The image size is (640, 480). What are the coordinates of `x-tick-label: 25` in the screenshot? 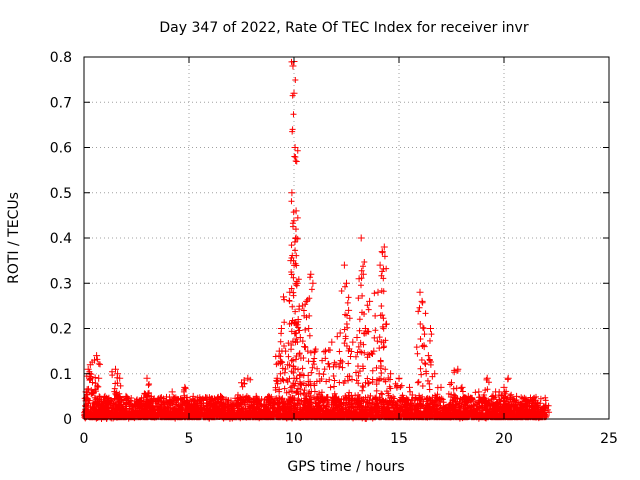 It's located at (609, 439).